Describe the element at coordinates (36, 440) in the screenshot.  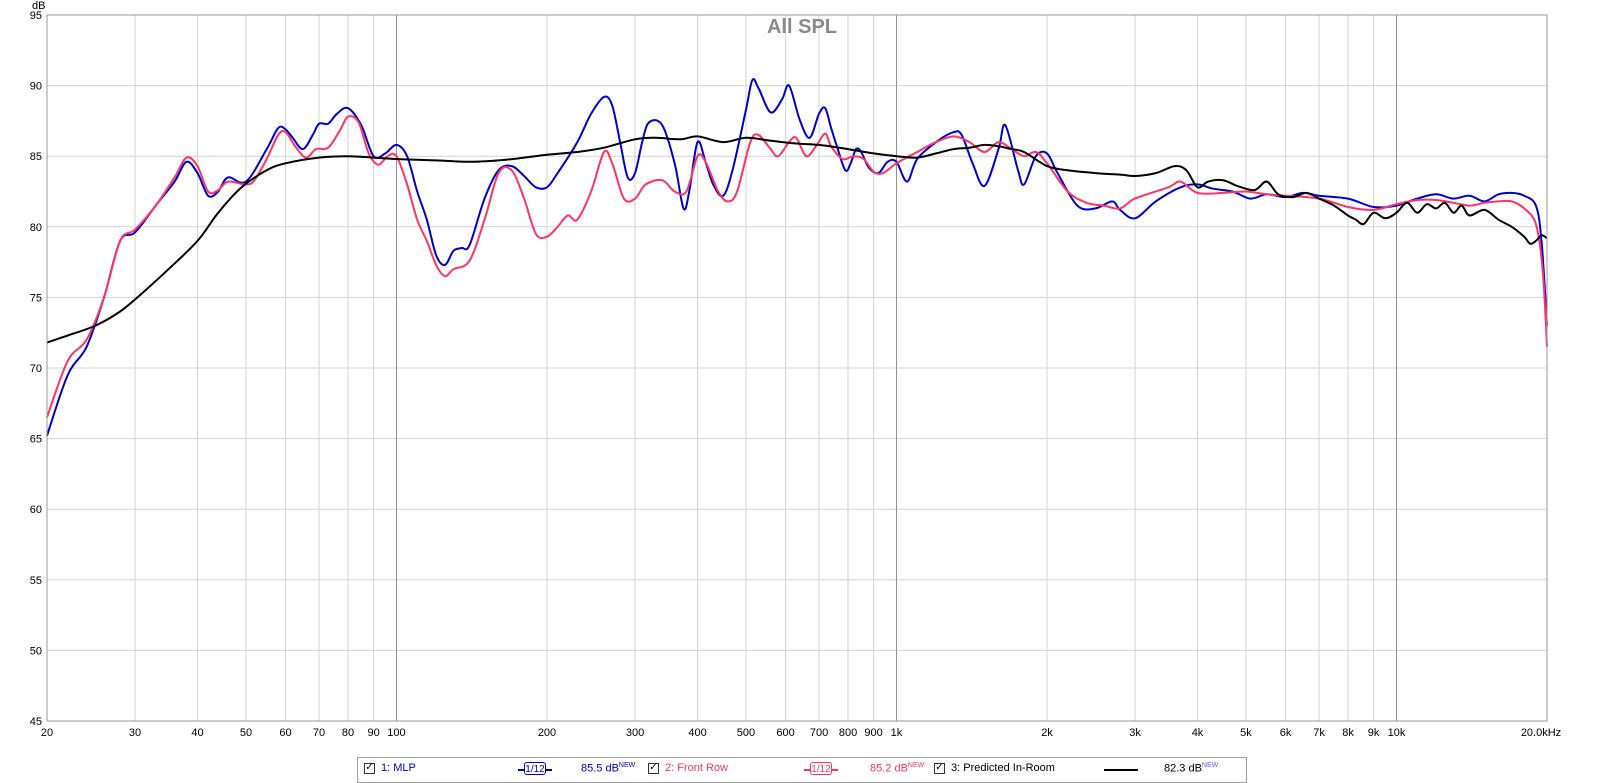
I see `y-tick-label: 65` at that location.